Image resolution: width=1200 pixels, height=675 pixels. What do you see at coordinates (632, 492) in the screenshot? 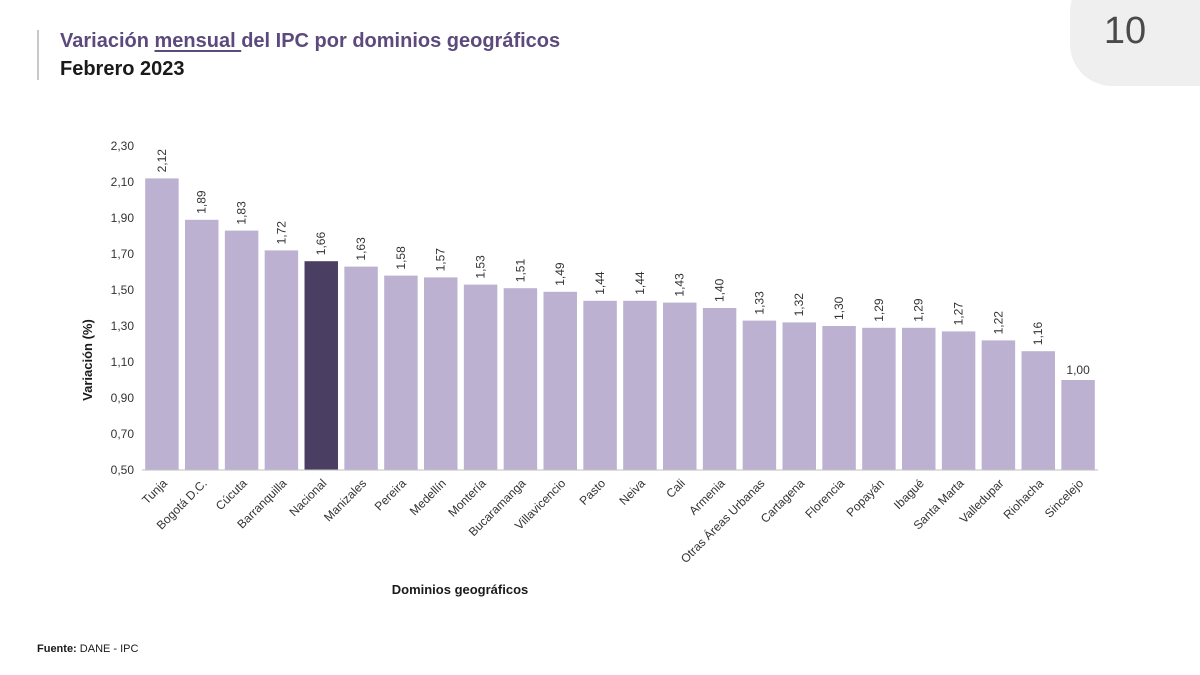
I see `x-tick-label: Neiva` at bounding box center [632, 492].